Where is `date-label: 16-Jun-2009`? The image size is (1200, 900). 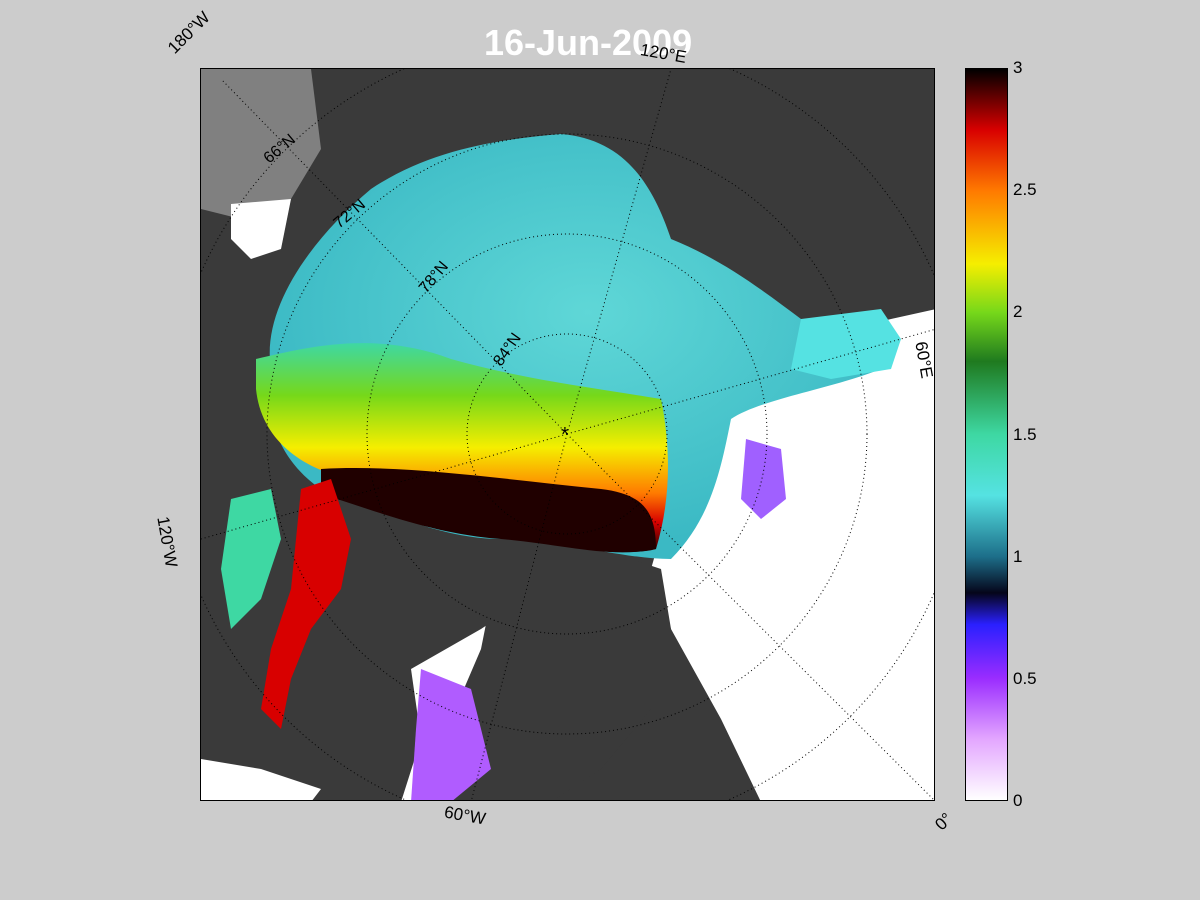
date-label: 16-Jun-2009 is located at coordinates (588, 42).